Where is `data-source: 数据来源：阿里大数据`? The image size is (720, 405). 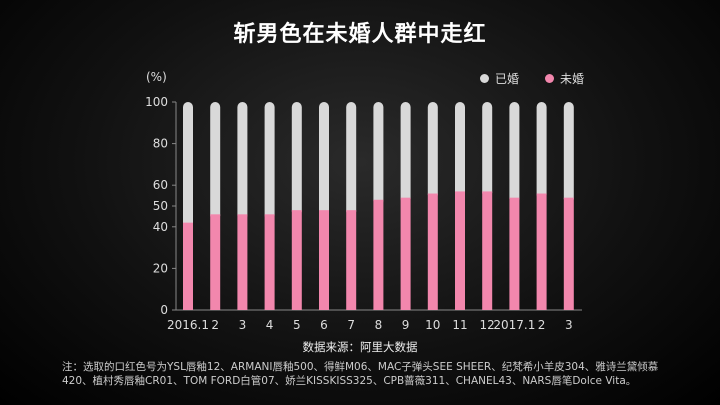
data-source: 数据来源：阿里大数据 is located at coordinates (360, 347).